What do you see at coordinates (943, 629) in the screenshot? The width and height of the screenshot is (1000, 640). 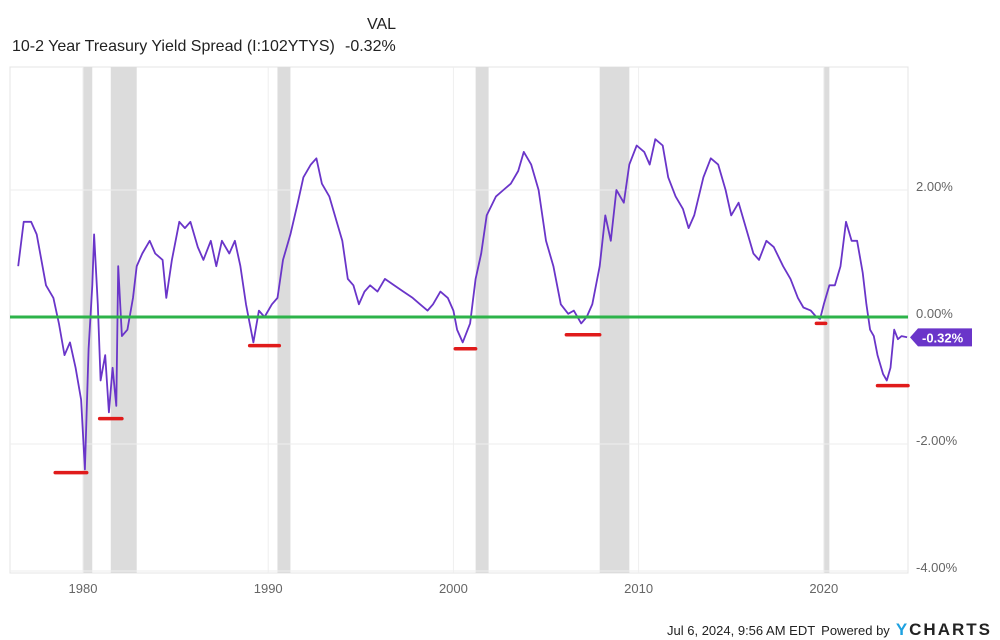 I see `ycharts-logo: YCHARTS` at bounding box center [943, 629].